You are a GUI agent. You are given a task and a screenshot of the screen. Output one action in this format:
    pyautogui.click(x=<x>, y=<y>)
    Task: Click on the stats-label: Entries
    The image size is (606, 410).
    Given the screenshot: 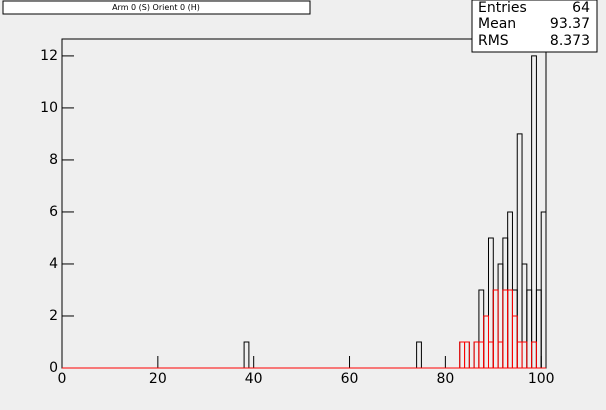 What is the action you would take?
    pyautogui.click(x=502, y=8)
    